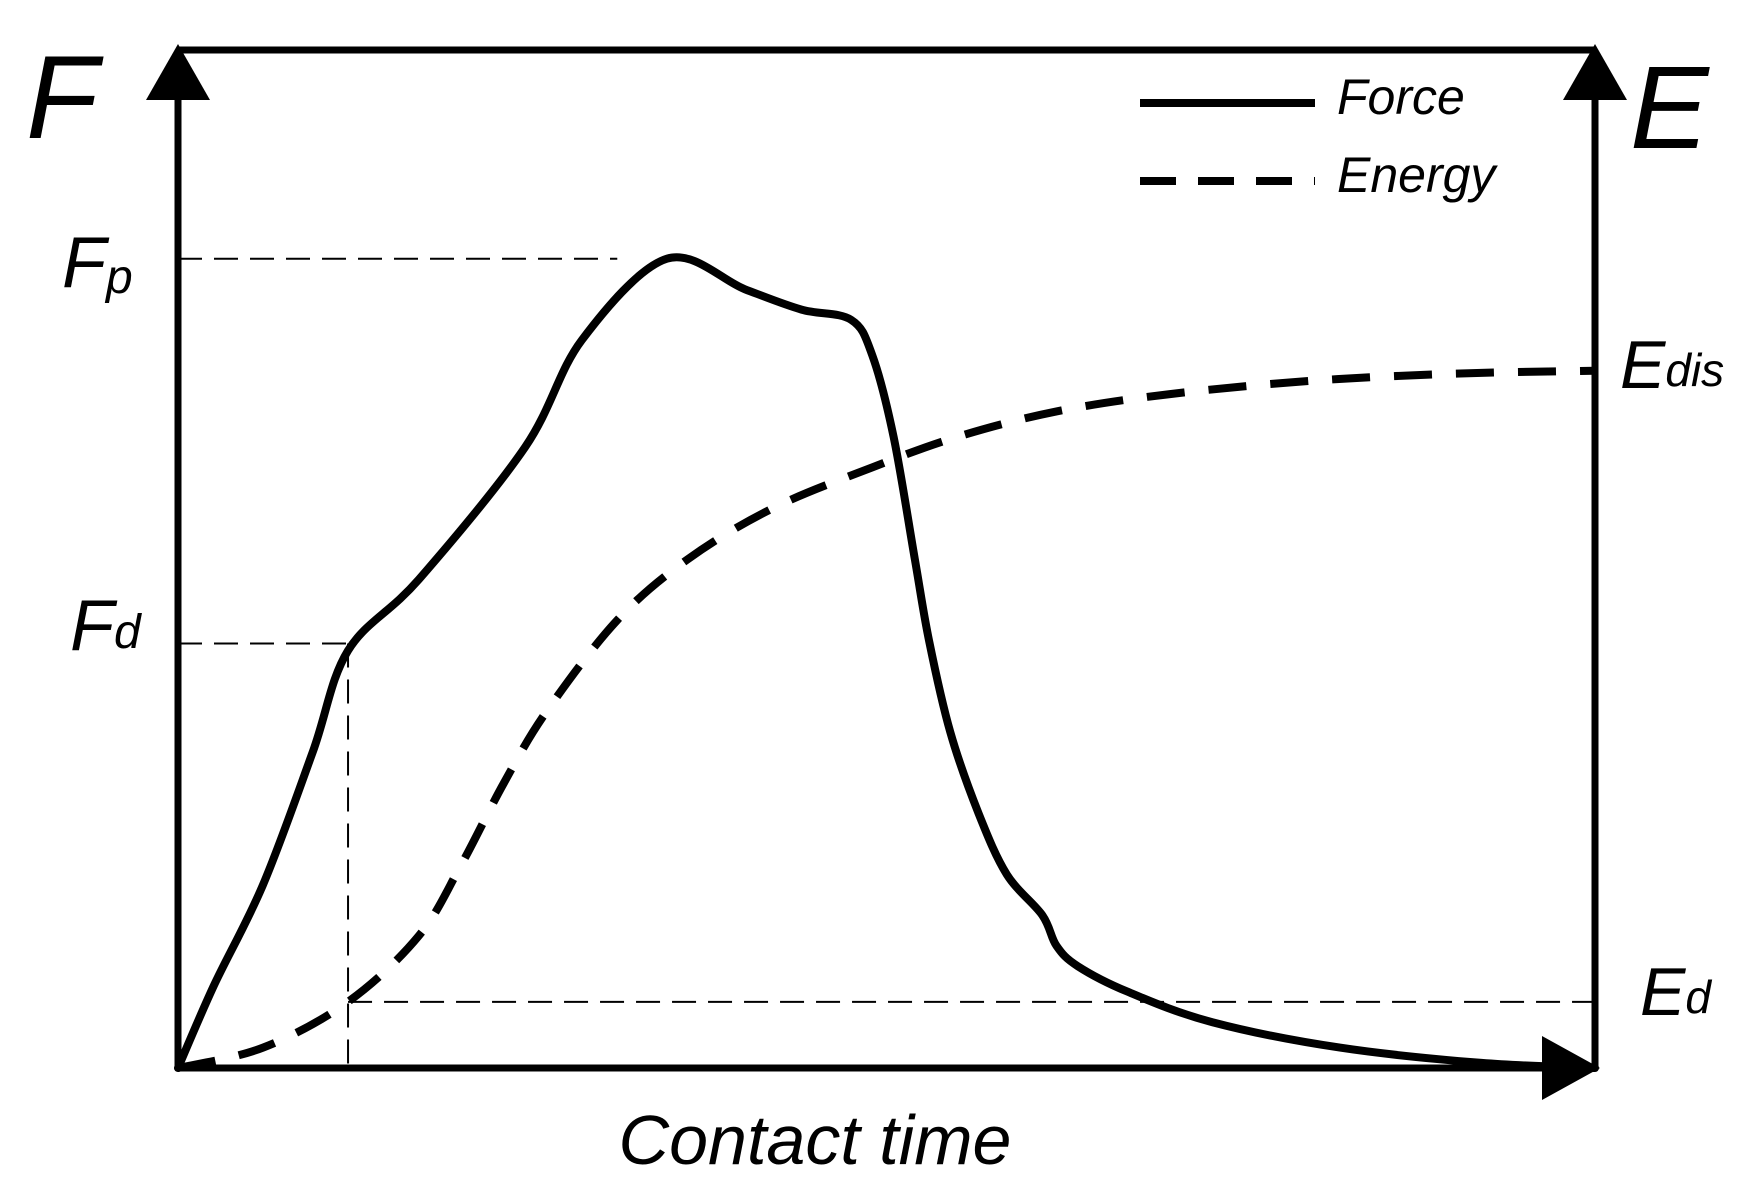  Describe the element at coordinates (815, 1140) in the screenshot. I see `x-axis-title: Contact time` at that location.